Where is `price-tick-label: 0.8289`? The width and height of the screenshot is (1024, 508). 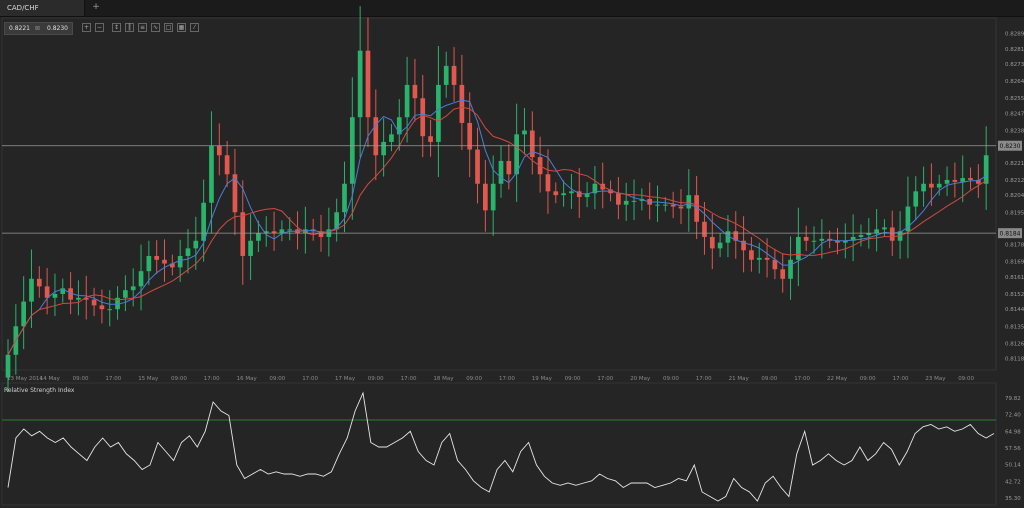 price-tick-label: 0.8289 is located at coordinates (1014, 35).